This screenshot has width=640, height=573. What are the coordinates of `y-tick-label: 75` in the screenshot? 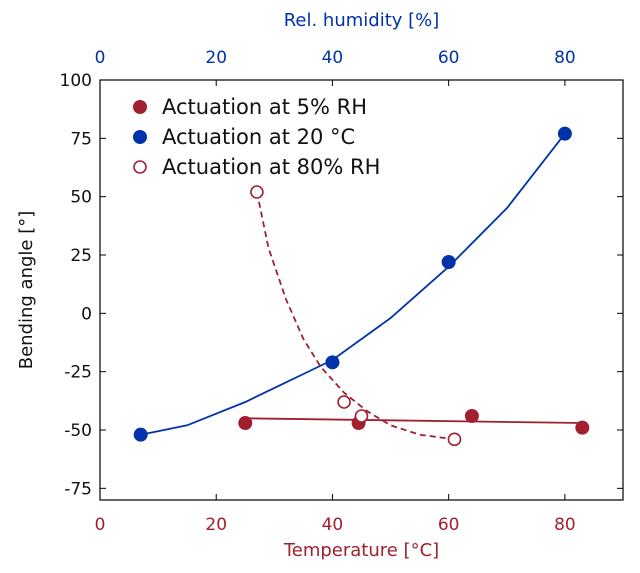 It's located at (81, 139).